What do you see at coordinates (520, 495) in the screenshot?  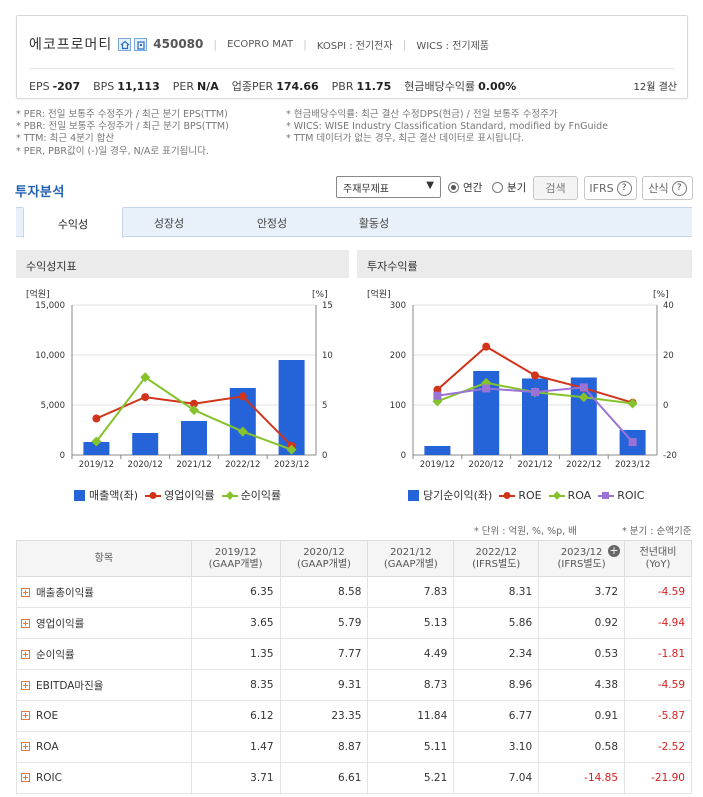 I see `legend-item: ROE` at bounding box center [520, 495].